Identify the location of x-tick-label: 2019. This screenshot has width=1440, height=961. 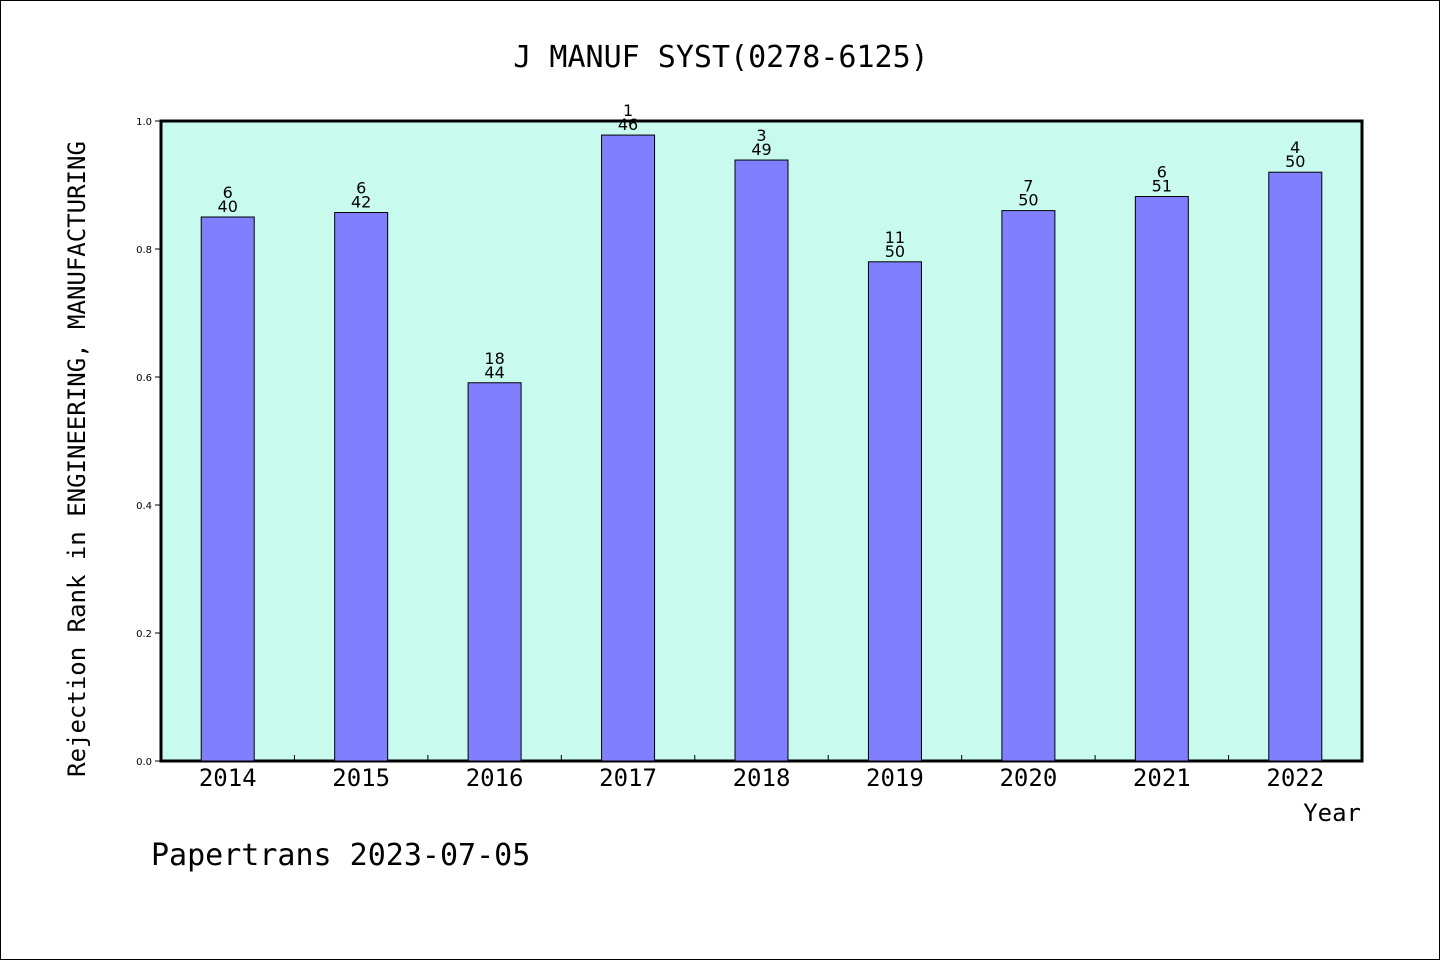
(895, 778).